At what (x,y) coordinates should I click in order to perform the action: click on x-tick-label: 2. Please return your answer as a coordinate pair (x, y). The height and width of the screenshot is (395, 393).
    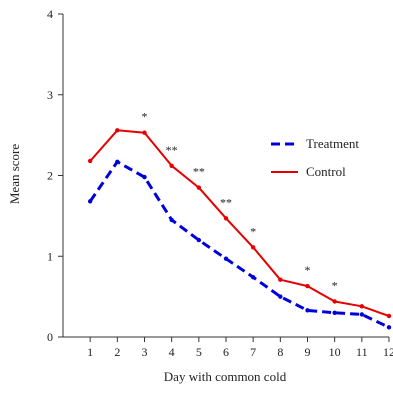
    Looking at the image, I should click on (117, 352).